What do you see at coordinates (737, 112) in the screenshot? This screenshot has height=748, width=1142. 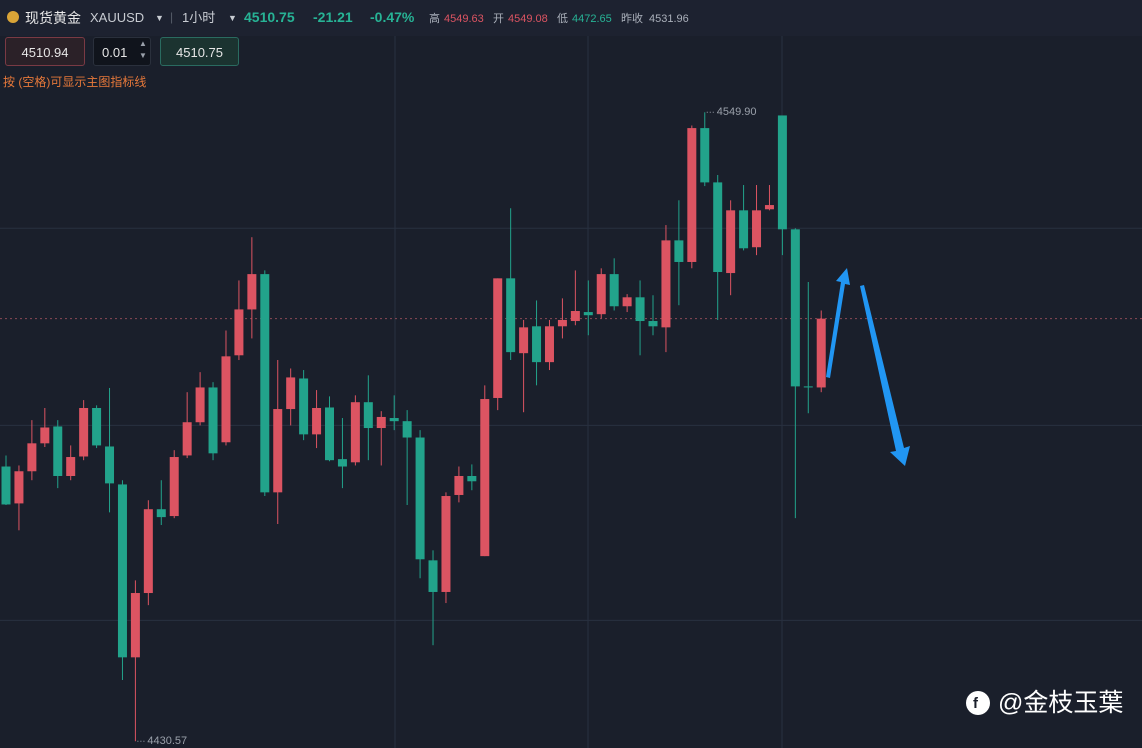 I see `annotation-label: 4549.90` at bounding box center [737, 112].